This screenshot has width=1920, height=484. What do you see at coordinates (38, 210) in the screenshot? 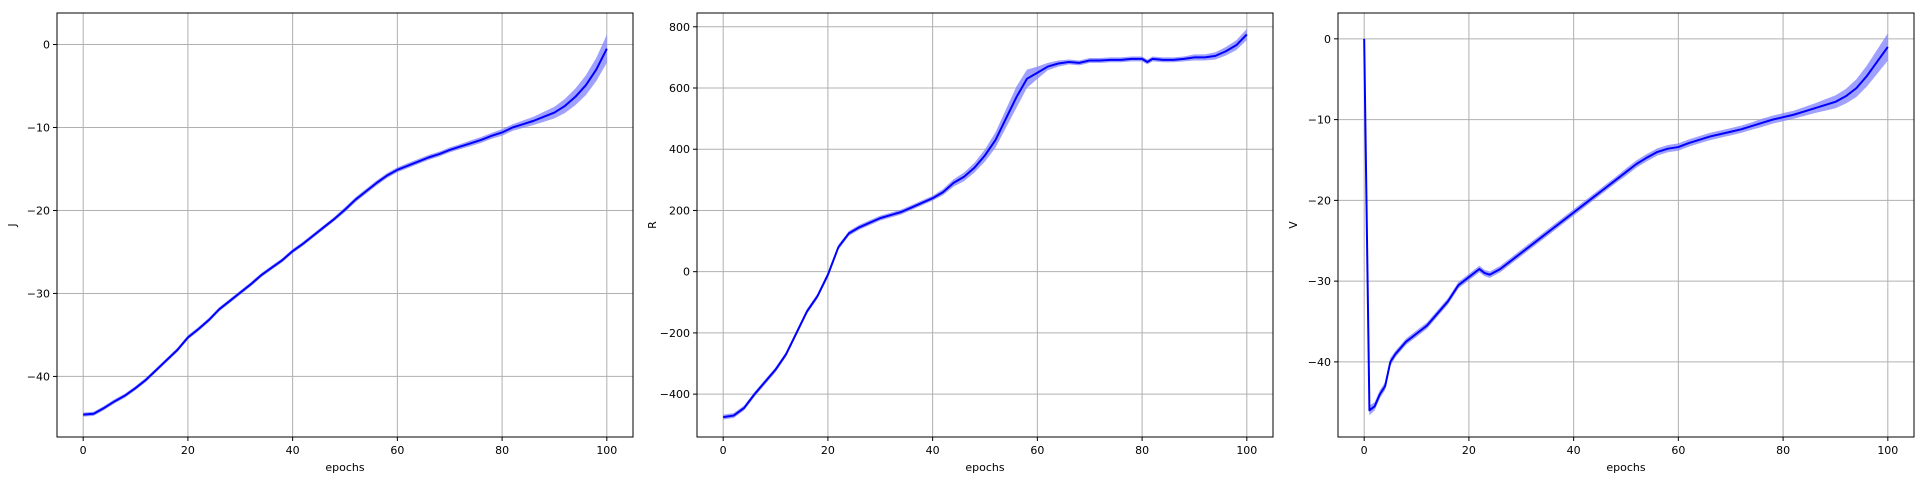
I see `y-tick-label: −20` at bounding box center [38, 210].